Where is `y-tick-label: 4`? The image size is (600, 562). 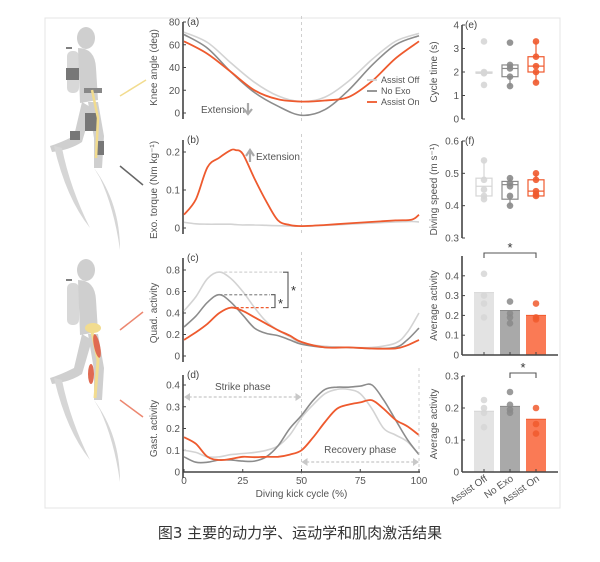 y-tick-label: 4 is located at coordinates (456, 26).